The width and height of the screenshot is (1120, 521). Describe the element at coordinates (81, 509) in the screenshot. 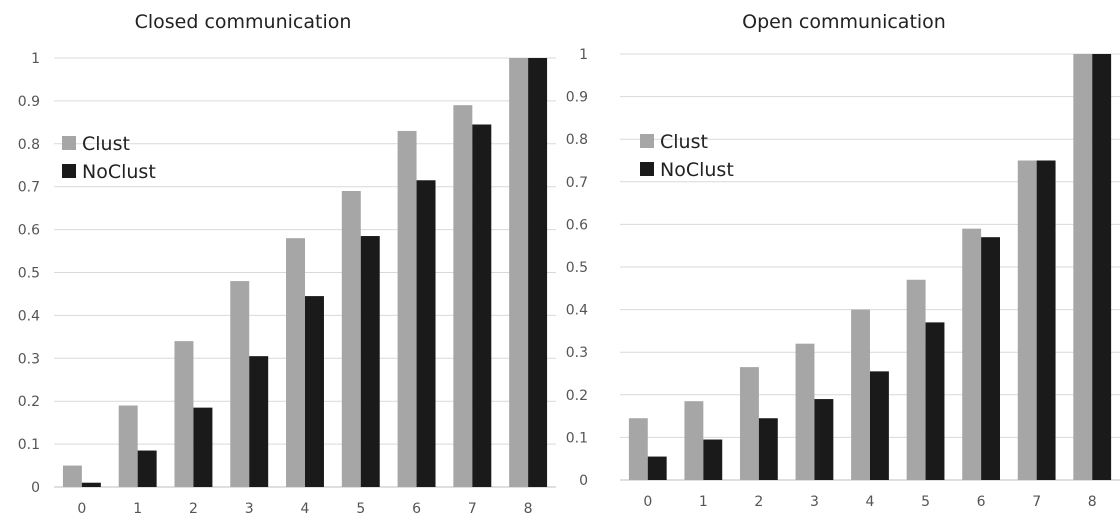

I see `closed-x-tick-label: 0` at that location.